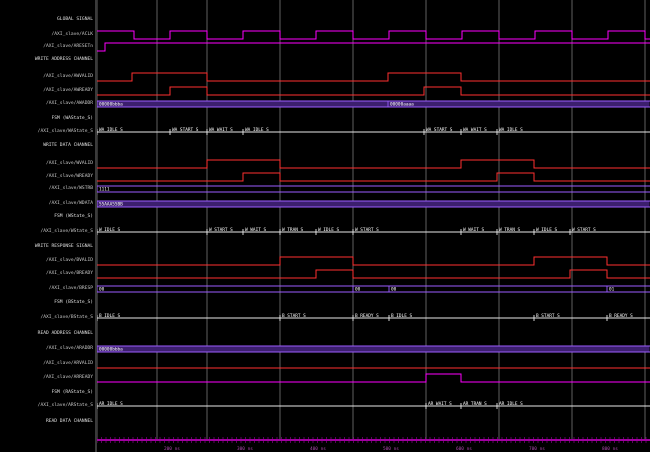  Describe the element at coordinates (373, 378) in the screenshot. I see `arready-wave` at that location.